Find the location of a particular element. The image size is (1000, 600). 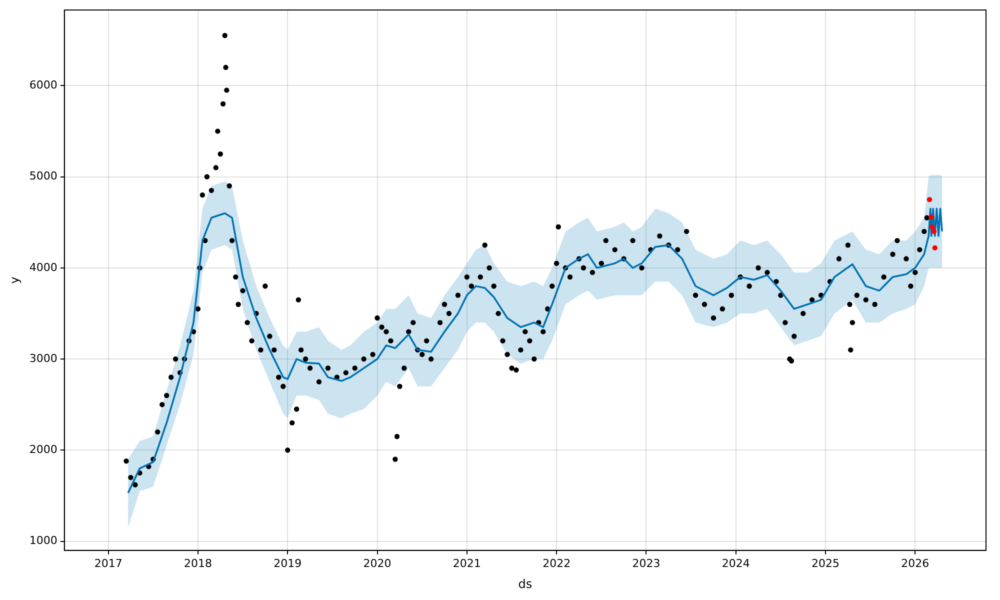

x-axis-title: ds is located at coordinates (525, 583).